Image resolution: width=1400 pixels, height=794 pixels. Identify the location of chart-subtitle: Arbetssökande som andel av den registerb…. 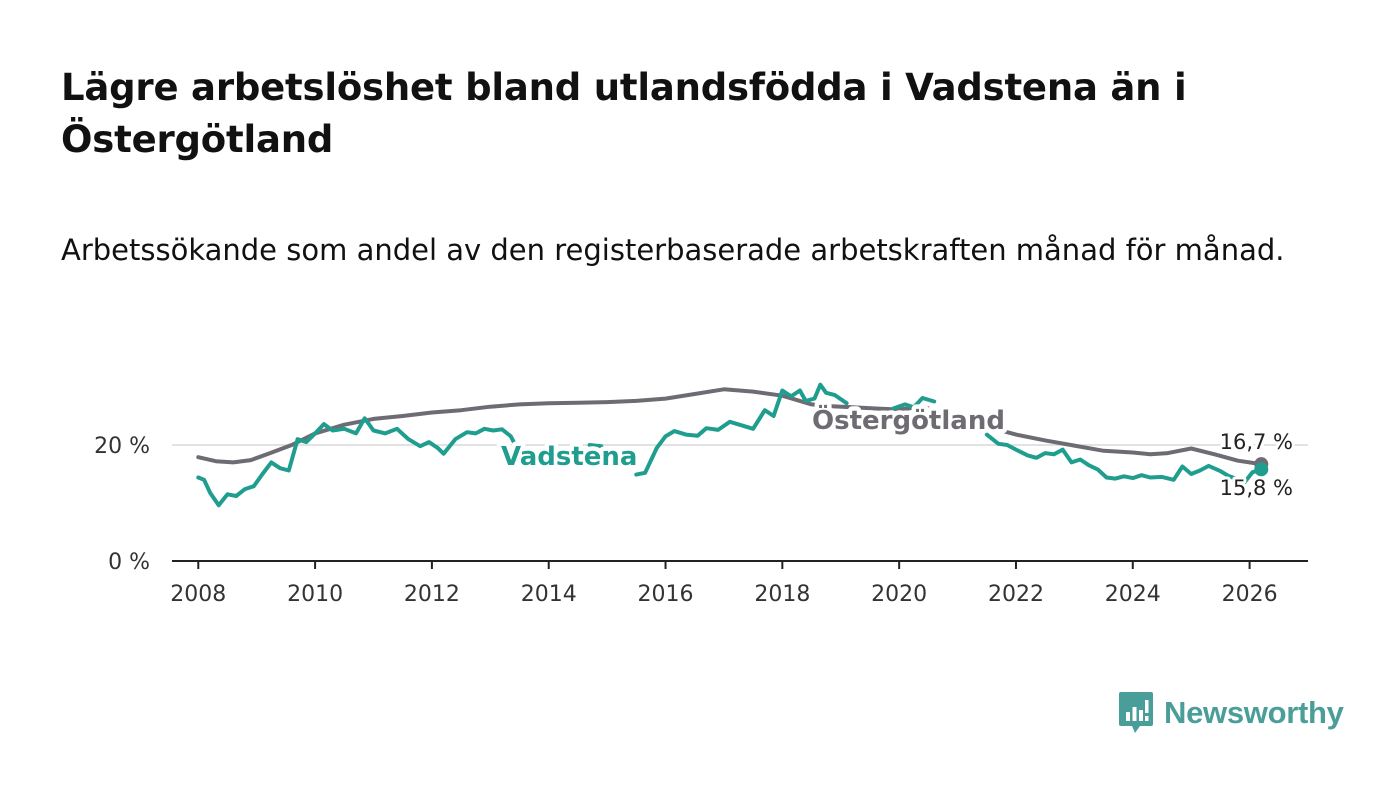
(673, 250).